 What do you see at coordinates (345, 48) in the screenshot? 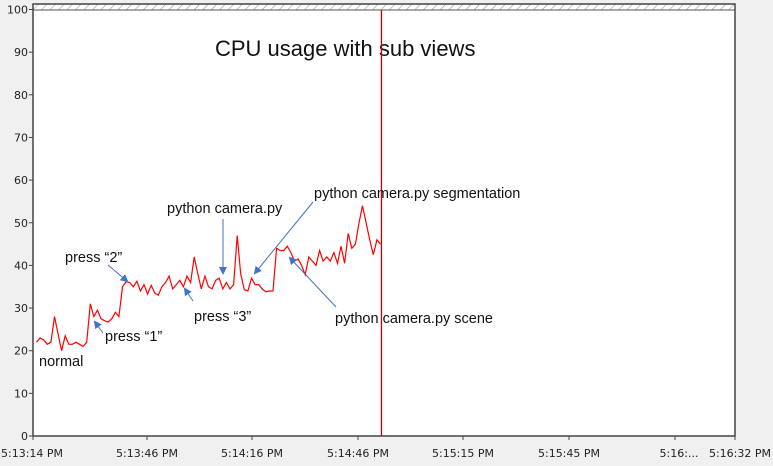
I see `chart-title: CPU usage with sub views` at bounding box center [345, 48].